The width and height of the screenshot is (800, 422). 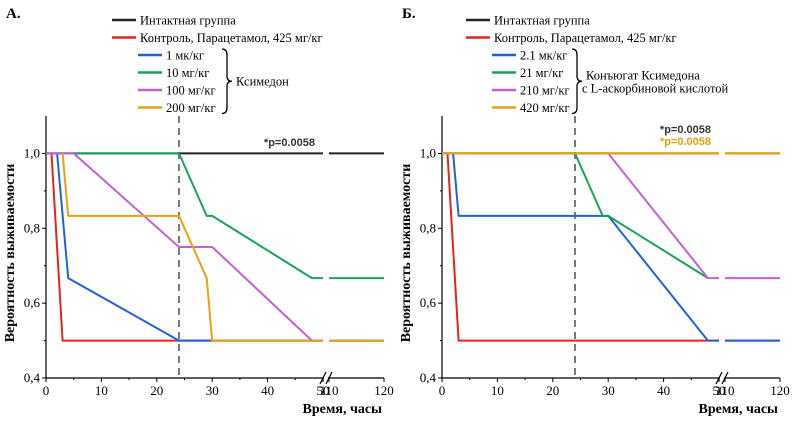 What do you see at coordinates (13, 14) in the screenshot?
I see `panel-label: А.` at bounding box center [13, 14].